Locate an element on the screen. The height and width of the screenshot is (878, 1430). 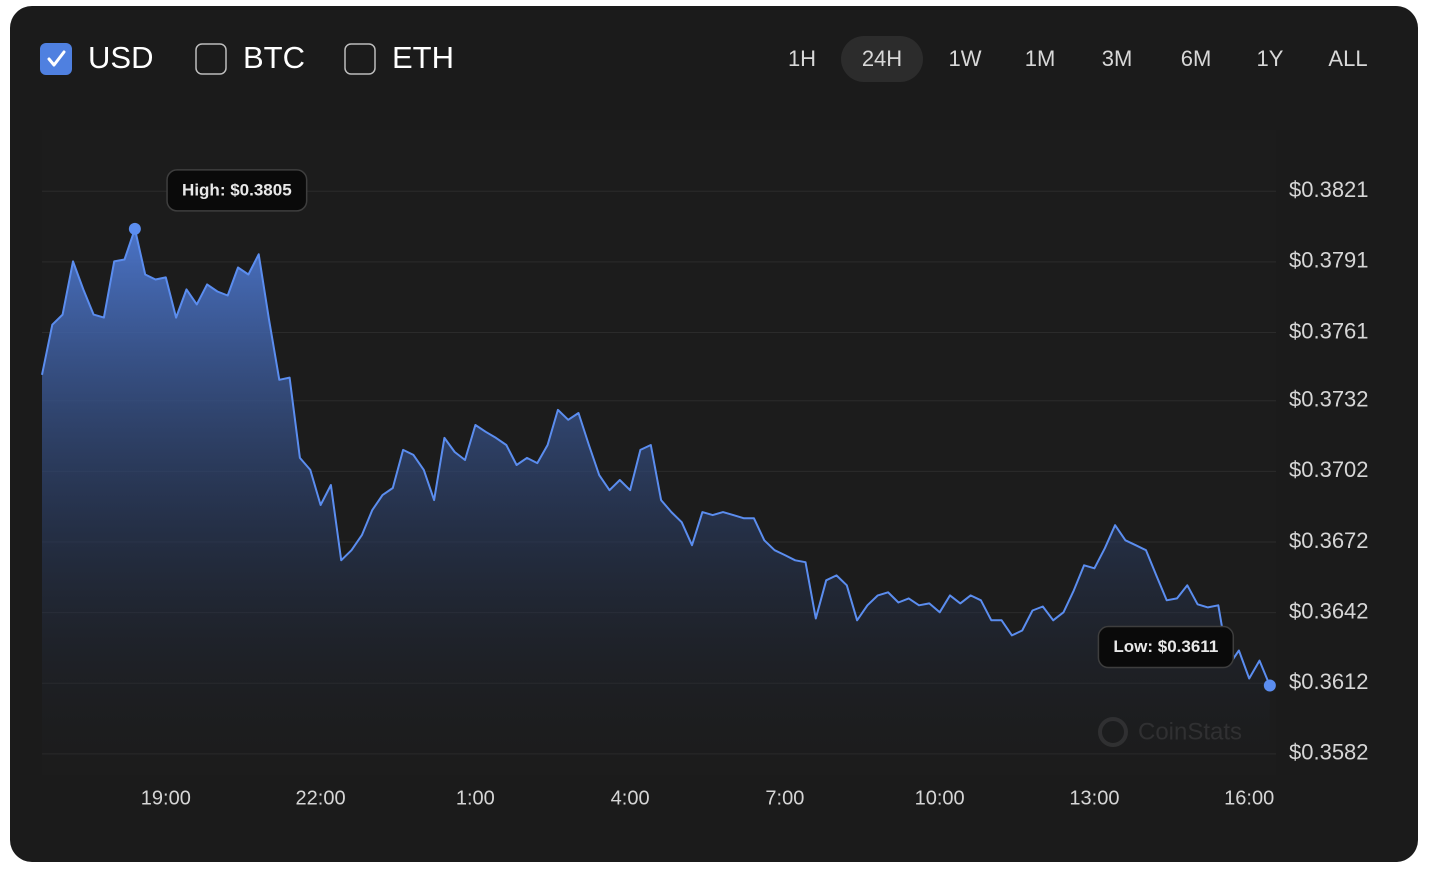
range-button: 1Y is located at coordinates (1270, 58).